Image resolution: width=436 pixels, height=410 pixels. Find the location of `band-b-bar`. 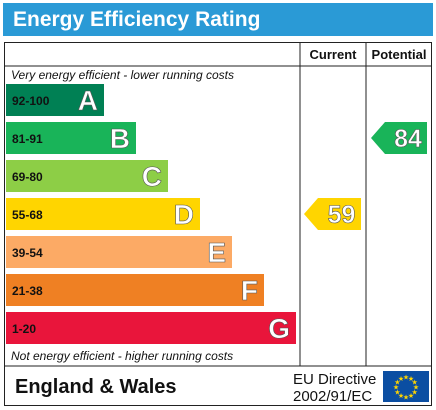

band-b-bar is located at coordinates (71, 138).